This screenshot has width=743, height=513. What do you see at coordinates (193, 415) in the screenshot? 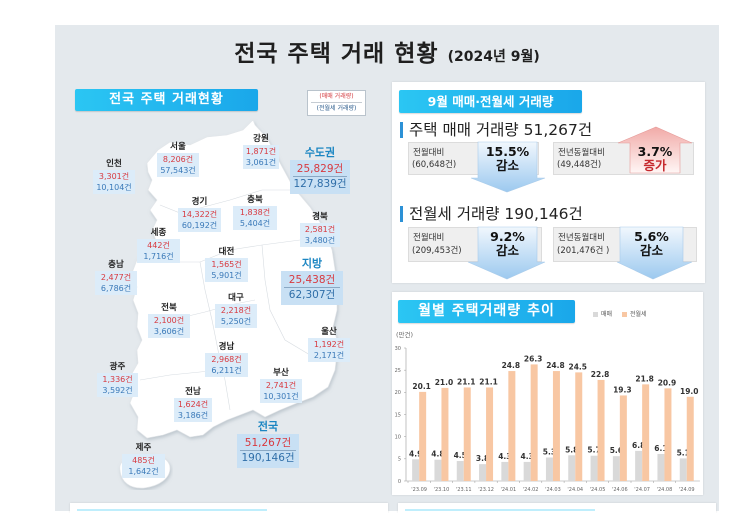
I see `region-rent: 3,186건` at bounding box center [193, 415].